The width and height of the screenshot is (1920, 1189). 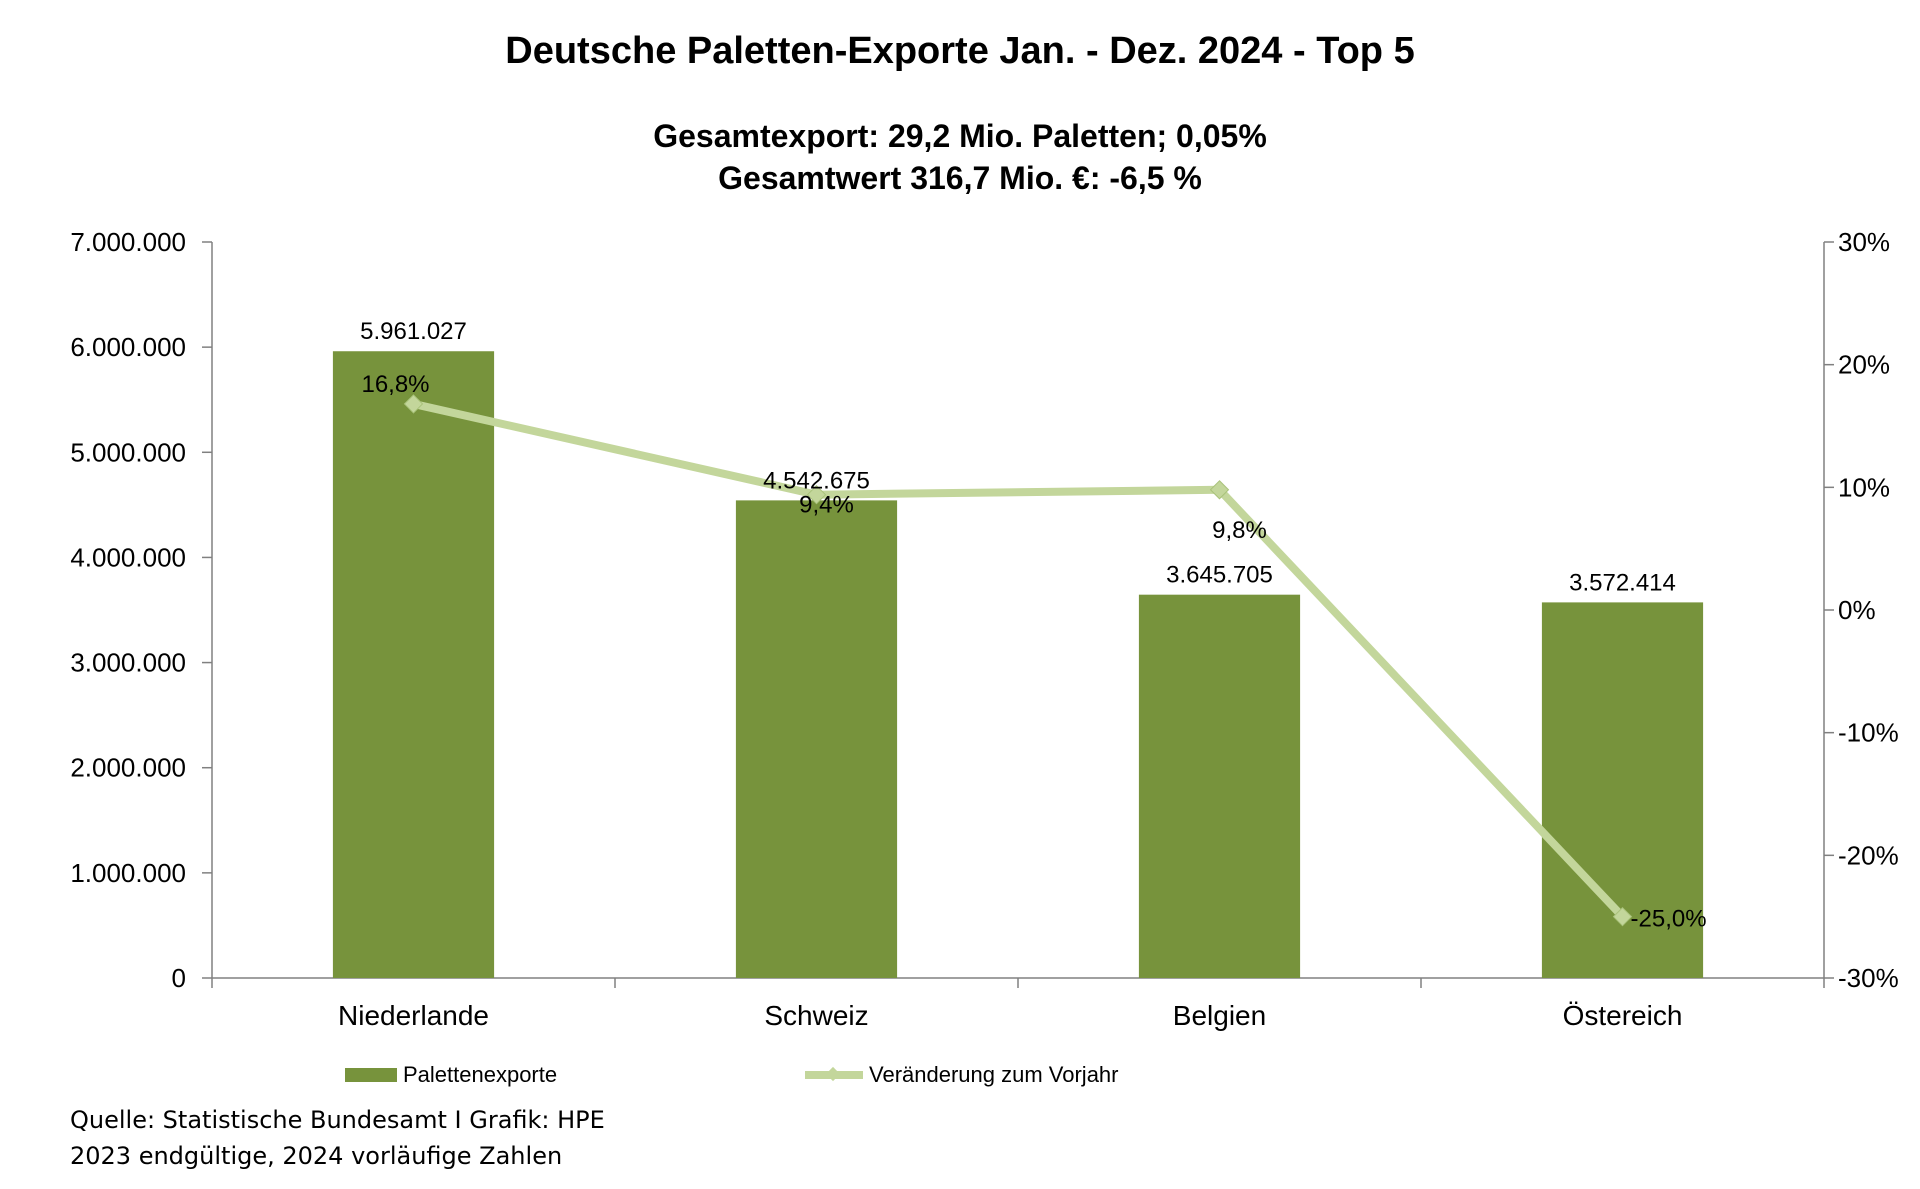 What do you see at coordinates (128, 452) in the screenshot?
I see `y-left-tick-label: 5.000.000` at bounding box center [128, 452].